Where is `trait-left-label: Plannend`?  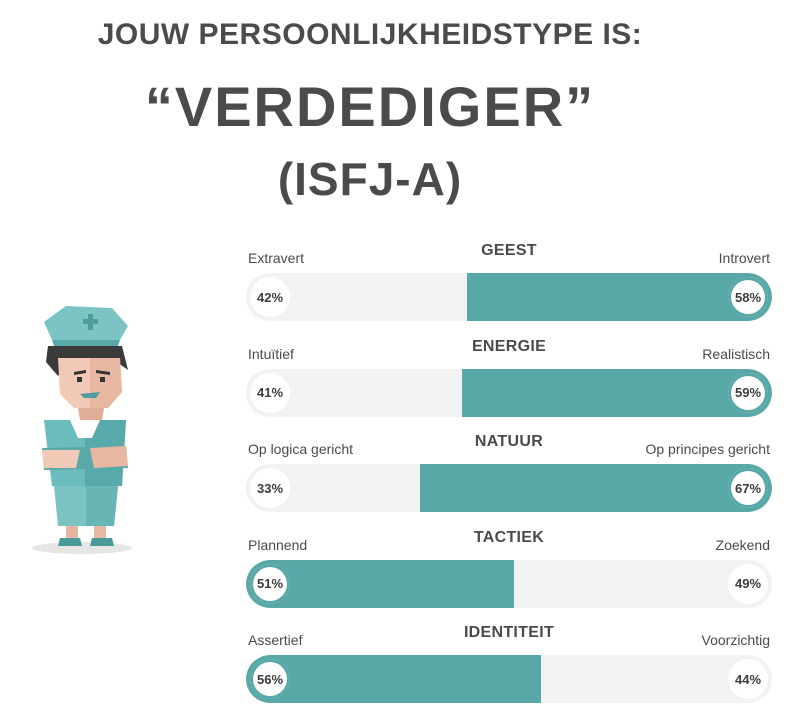 trait-left-label: Plannend is located at coordinates (278, 544).